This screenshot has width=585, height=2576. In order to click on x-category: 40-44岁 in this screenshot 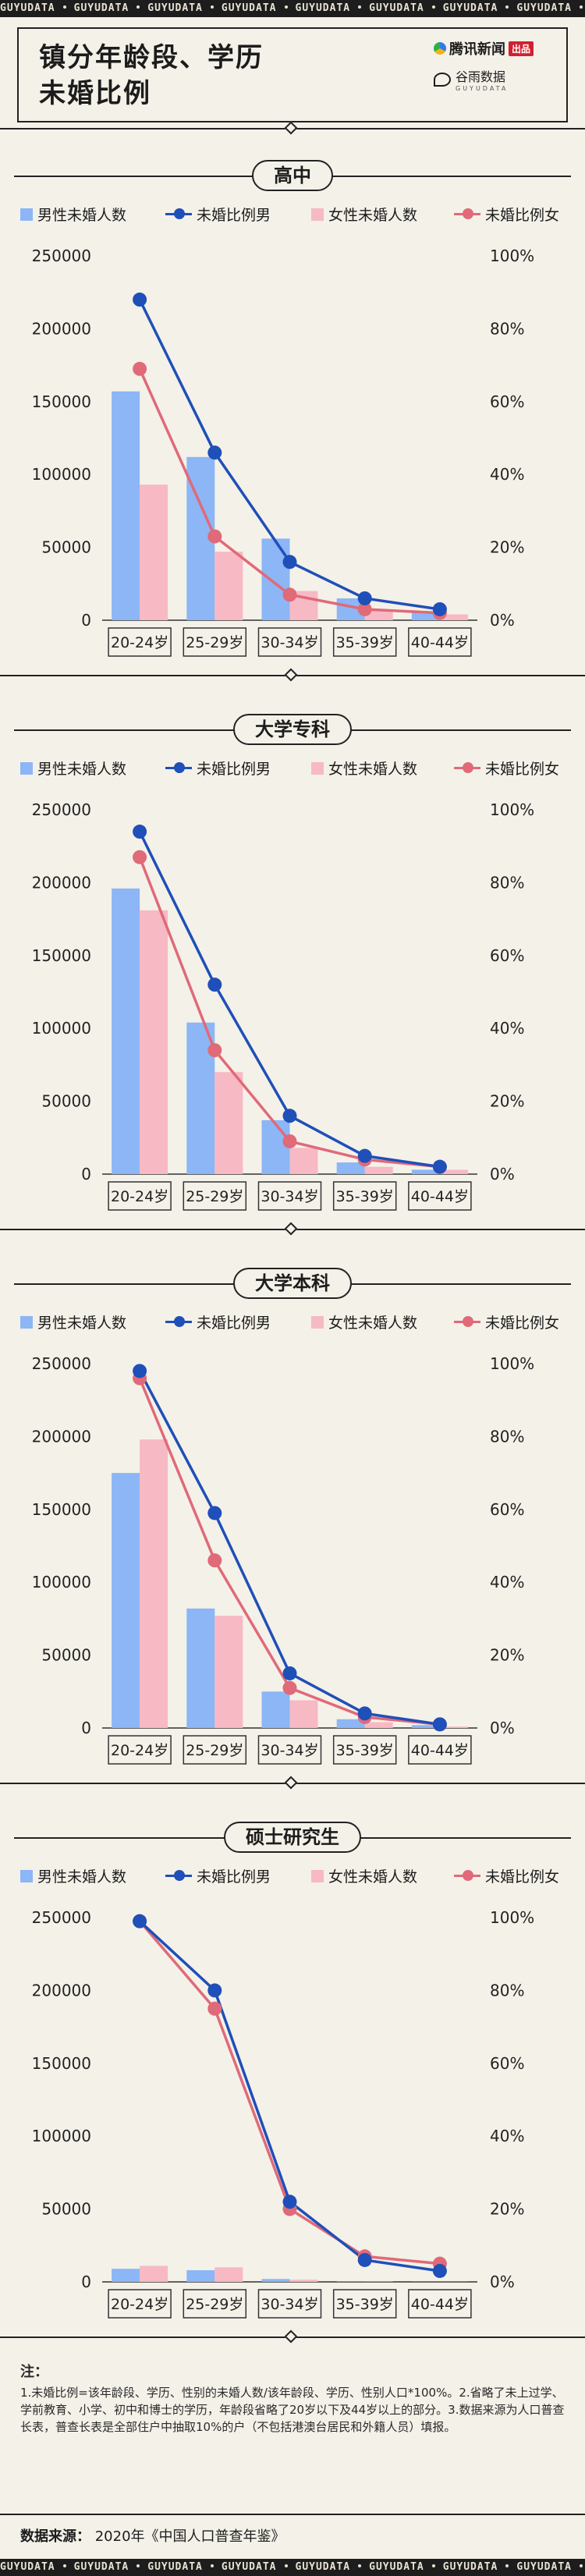, I will do `click(440, 2304)`.